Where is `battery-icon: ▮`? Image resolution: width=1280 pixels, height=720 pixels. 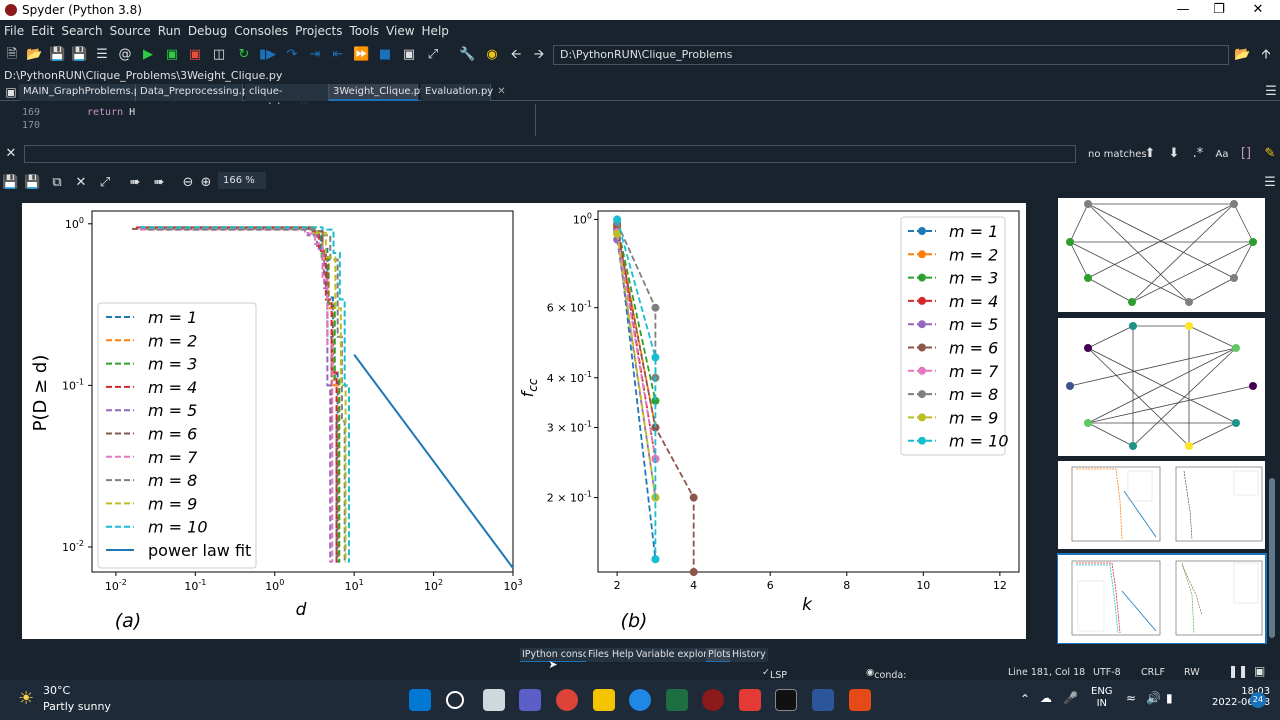
battery-icon: ▮ is located at coordinates (1169, 698).